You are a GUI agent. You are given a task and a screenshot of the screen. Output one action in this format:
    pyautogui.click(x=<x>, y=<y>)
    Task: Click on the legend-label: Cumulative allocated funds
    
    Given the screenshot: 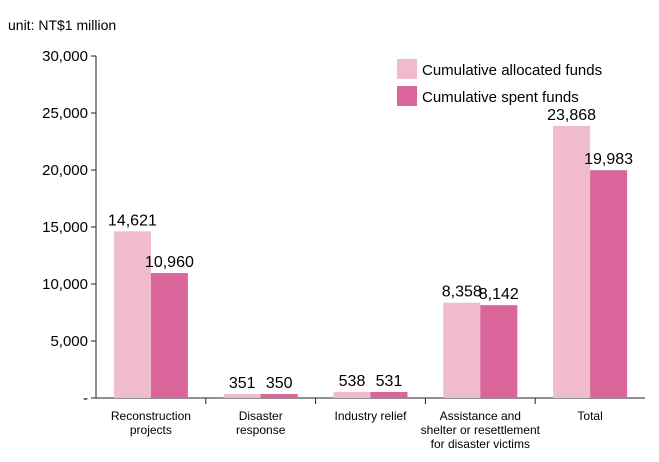 What is the action you would take?
    pyautogui.click(x=512, y=70)
    